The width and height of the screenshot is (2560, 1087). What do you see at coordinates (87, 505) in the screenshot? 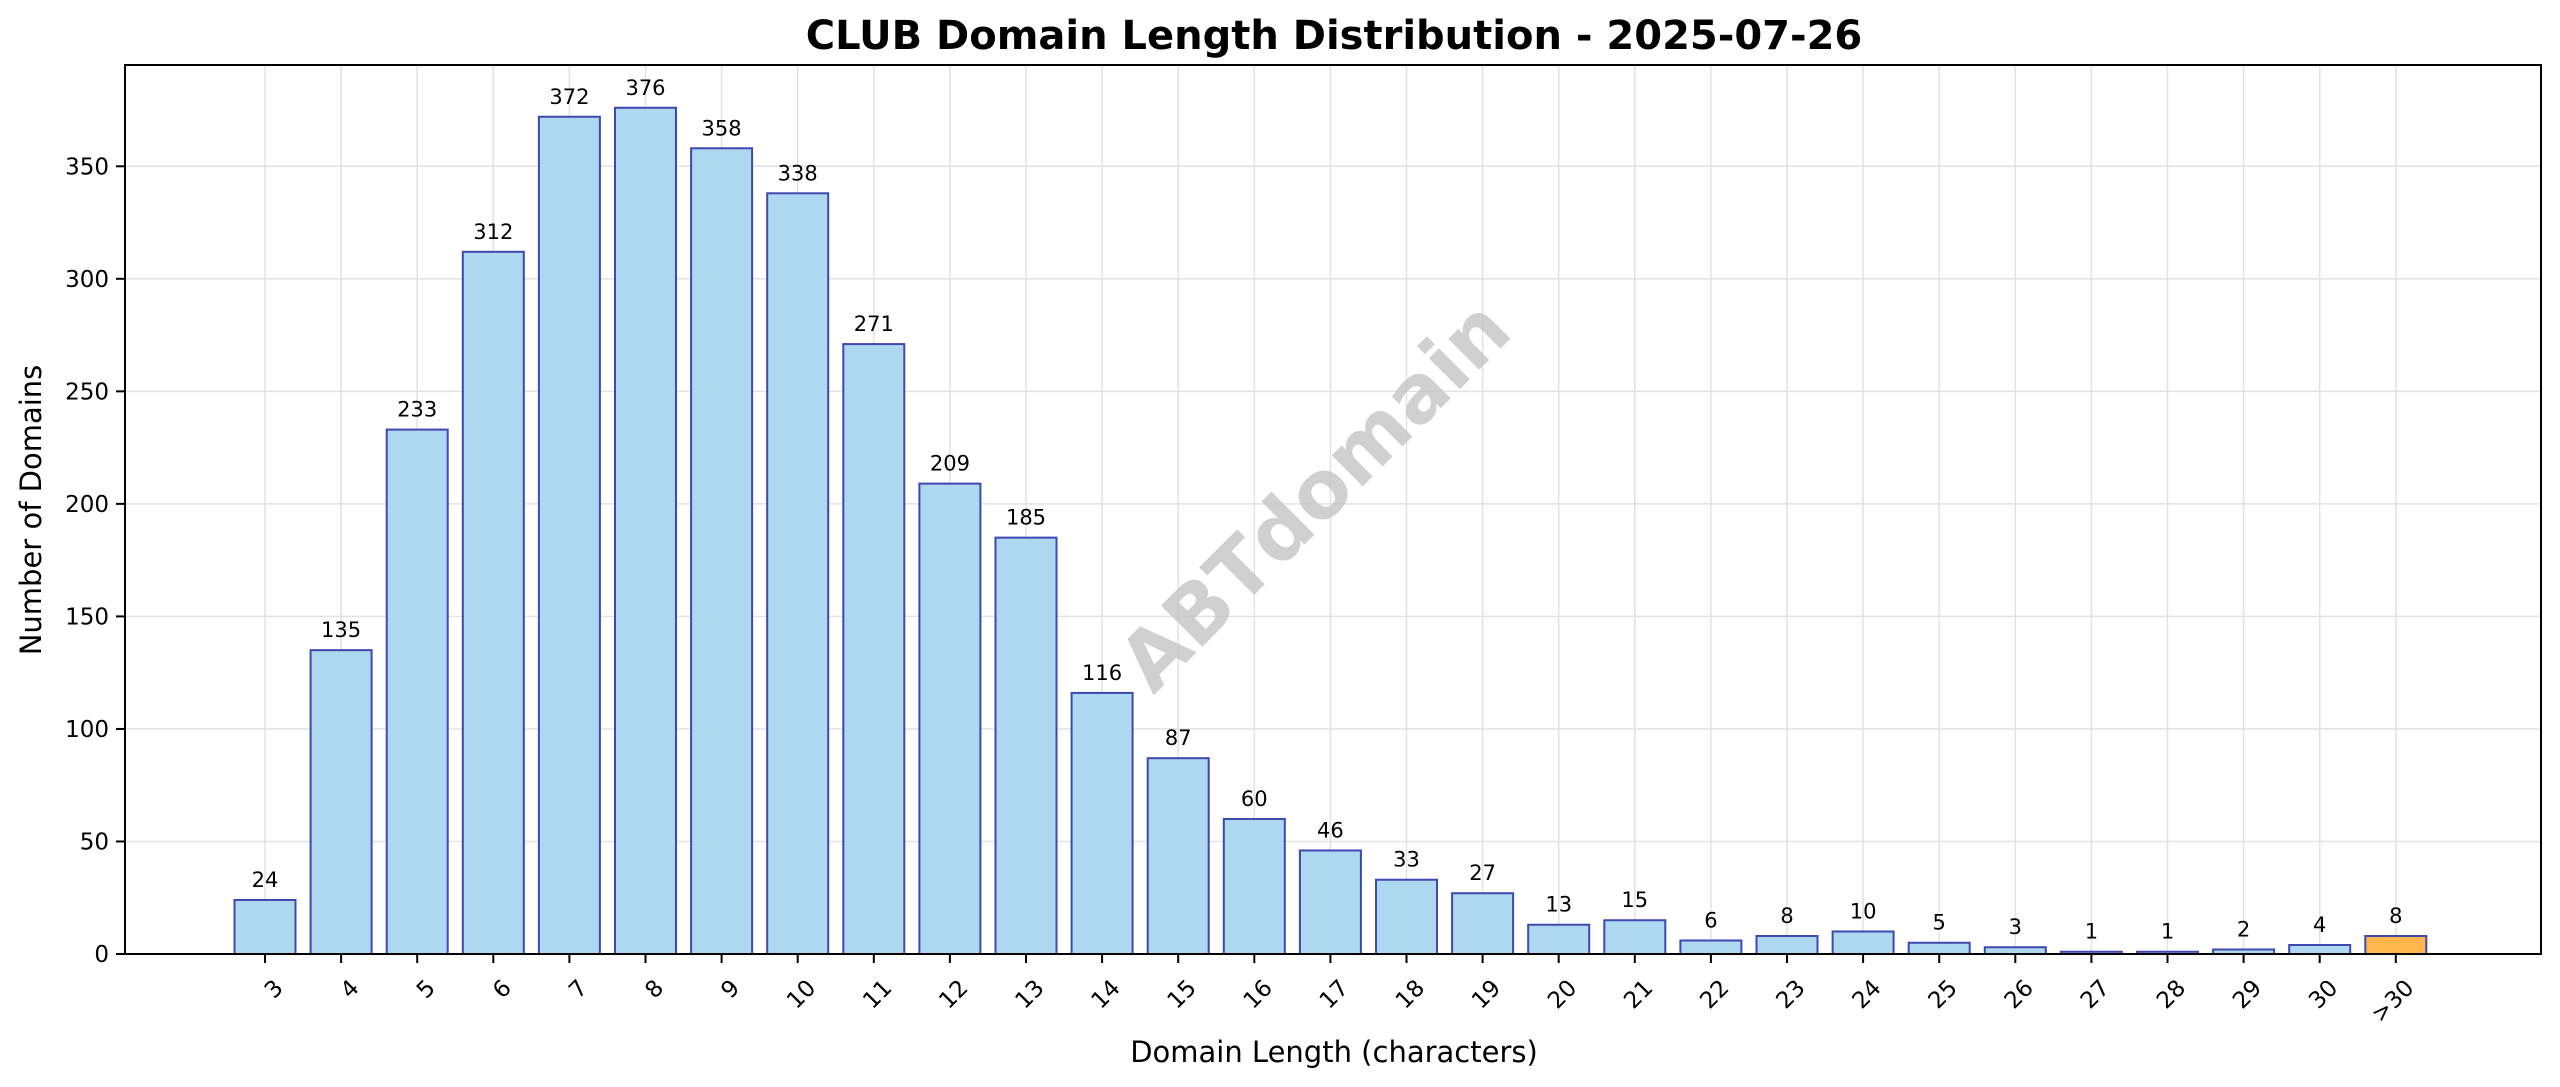
I see `y-tick-label: 200` at bounding box center [87, 505].